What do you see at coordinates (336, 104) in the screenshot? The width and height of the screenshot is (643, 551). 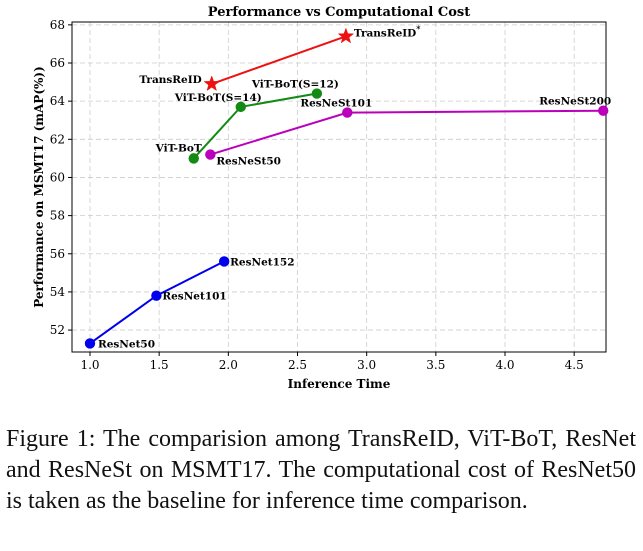 I see `data-label: ResNeSt101` at bounding box center [336, 104].